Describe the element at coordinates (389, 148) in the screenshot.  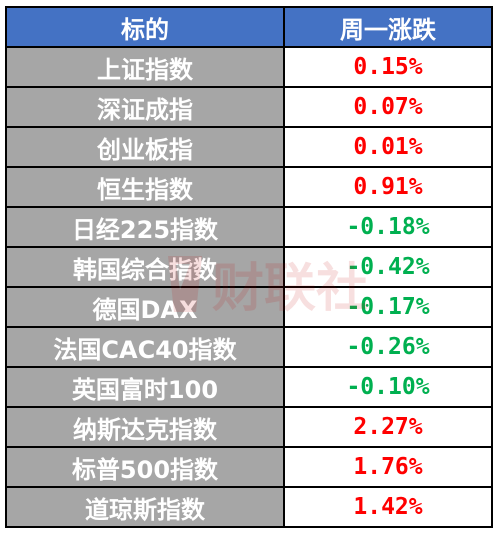
I see `index-change: 0.01%` at that location.